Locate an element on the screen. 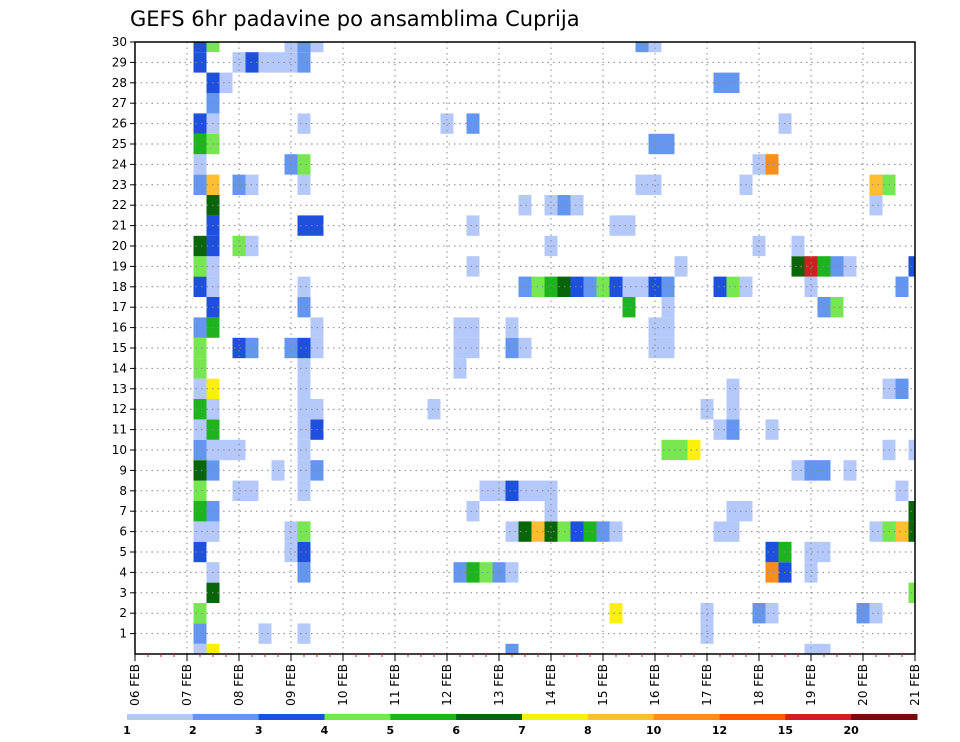 This screenshot has height=742, width=960. y-tick-label: 21 is located at coordinates (119, 226).